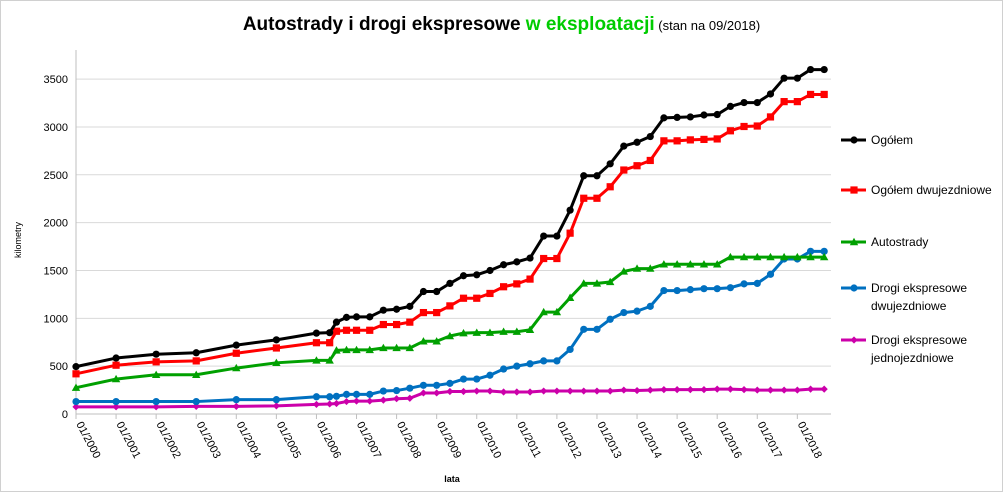 Image resolution: width=1003 pixels, height=492 pixels. I want to click on legend-label-line: Autostrady, so click(900, 242).